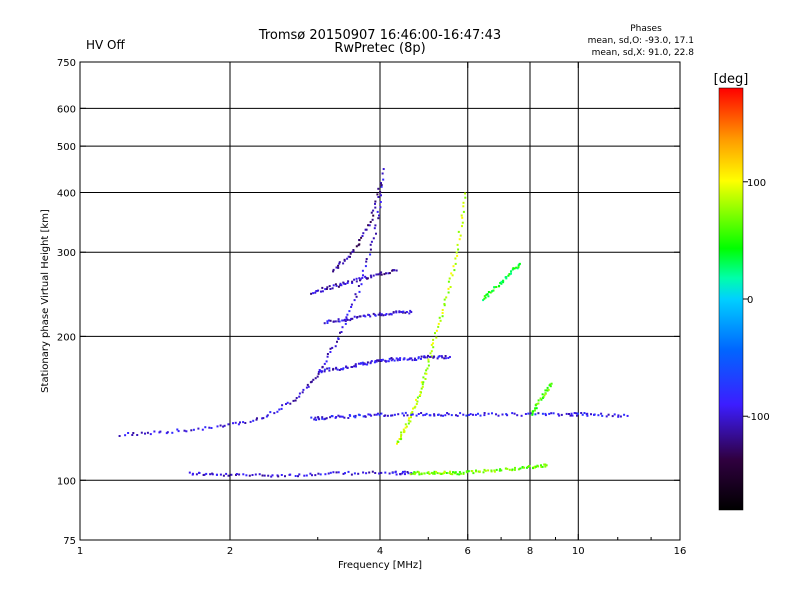 The height and width of the screenshot is (604, 800). Describe the element at coordinates (66, 109) in the screenshot. I see `y-tick-label: 600` at that location.